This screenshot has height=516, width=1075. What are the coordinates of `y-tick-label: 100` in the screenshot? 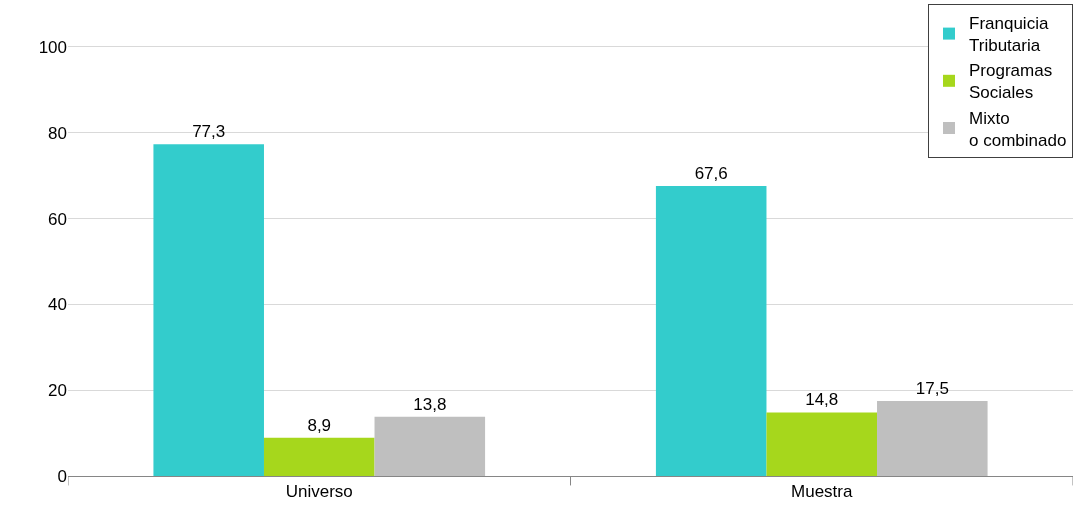 It's located at (52, 47).